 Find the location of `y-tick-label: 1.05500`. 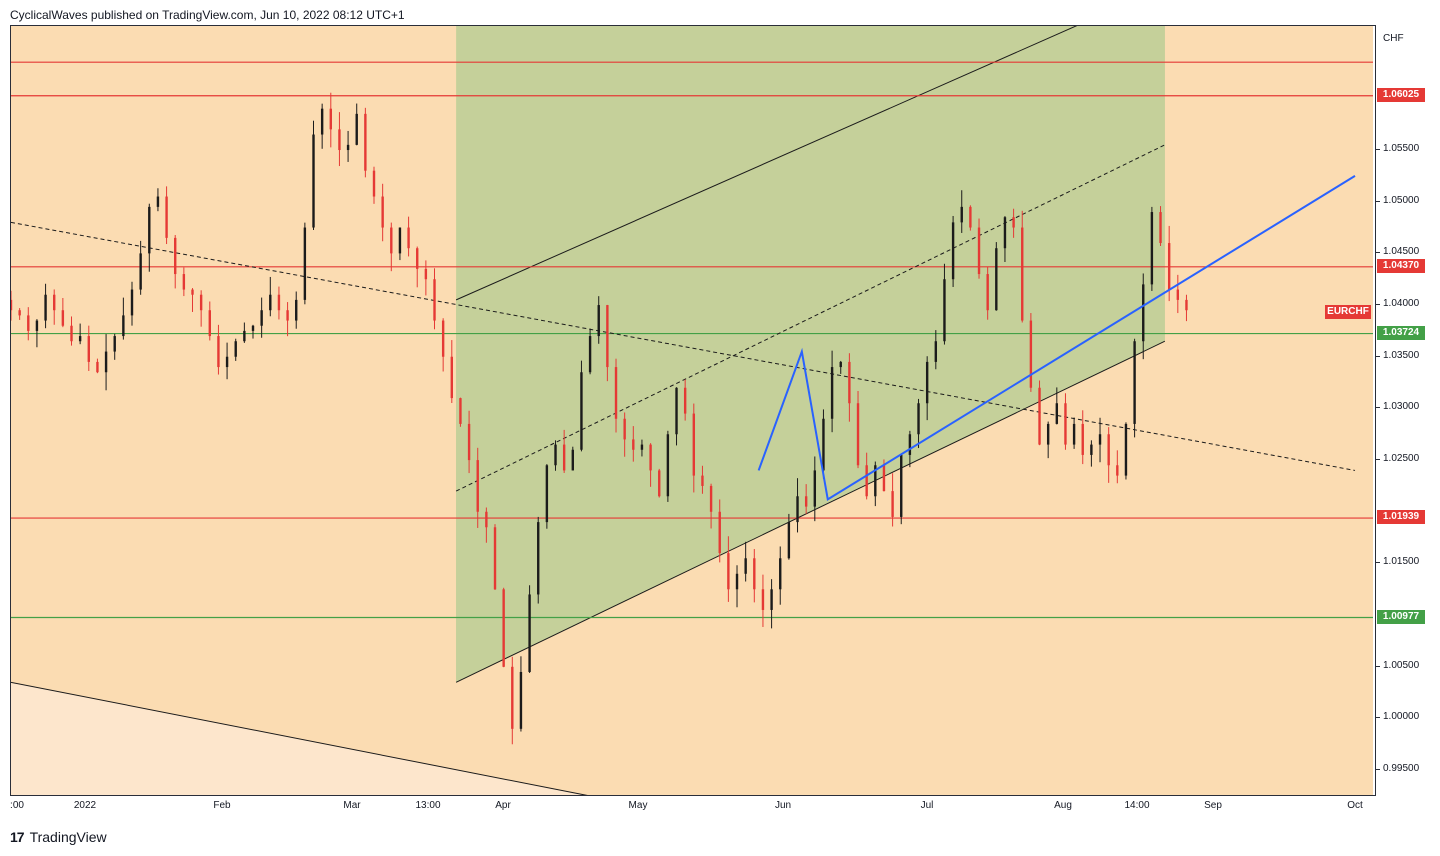

y-tick-label: 1.05500 is located at coordinates (1401, 149).